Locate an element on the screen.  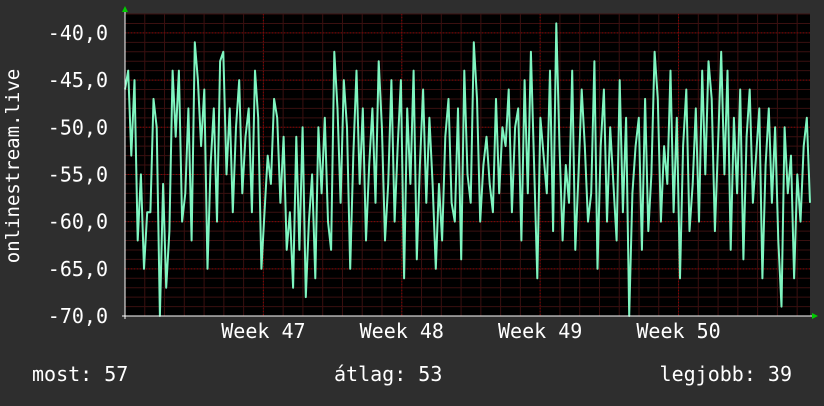
x-tick-label: Week 48 is located at coordinates (402, 331).